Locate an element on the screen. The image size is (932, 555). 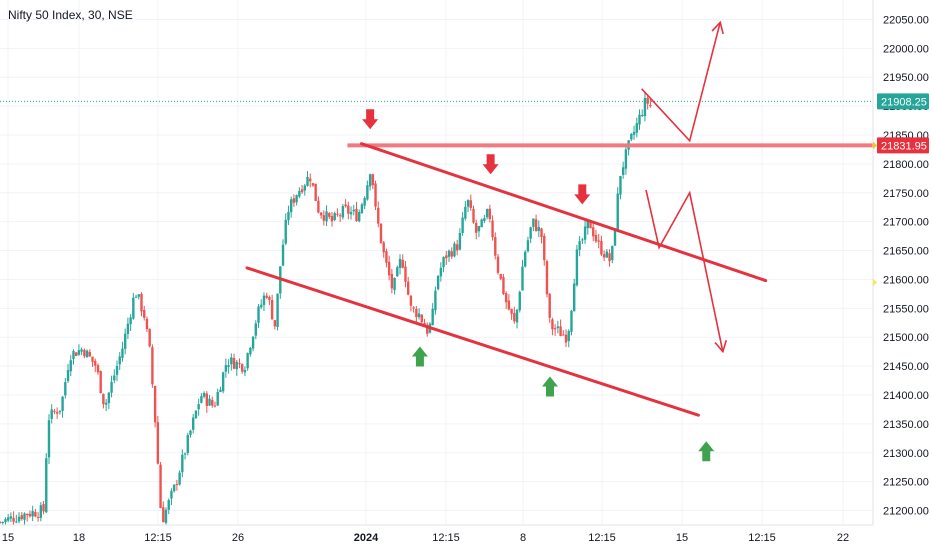
y-tick-label: 21350.00 is located at coordinates (906, 425).